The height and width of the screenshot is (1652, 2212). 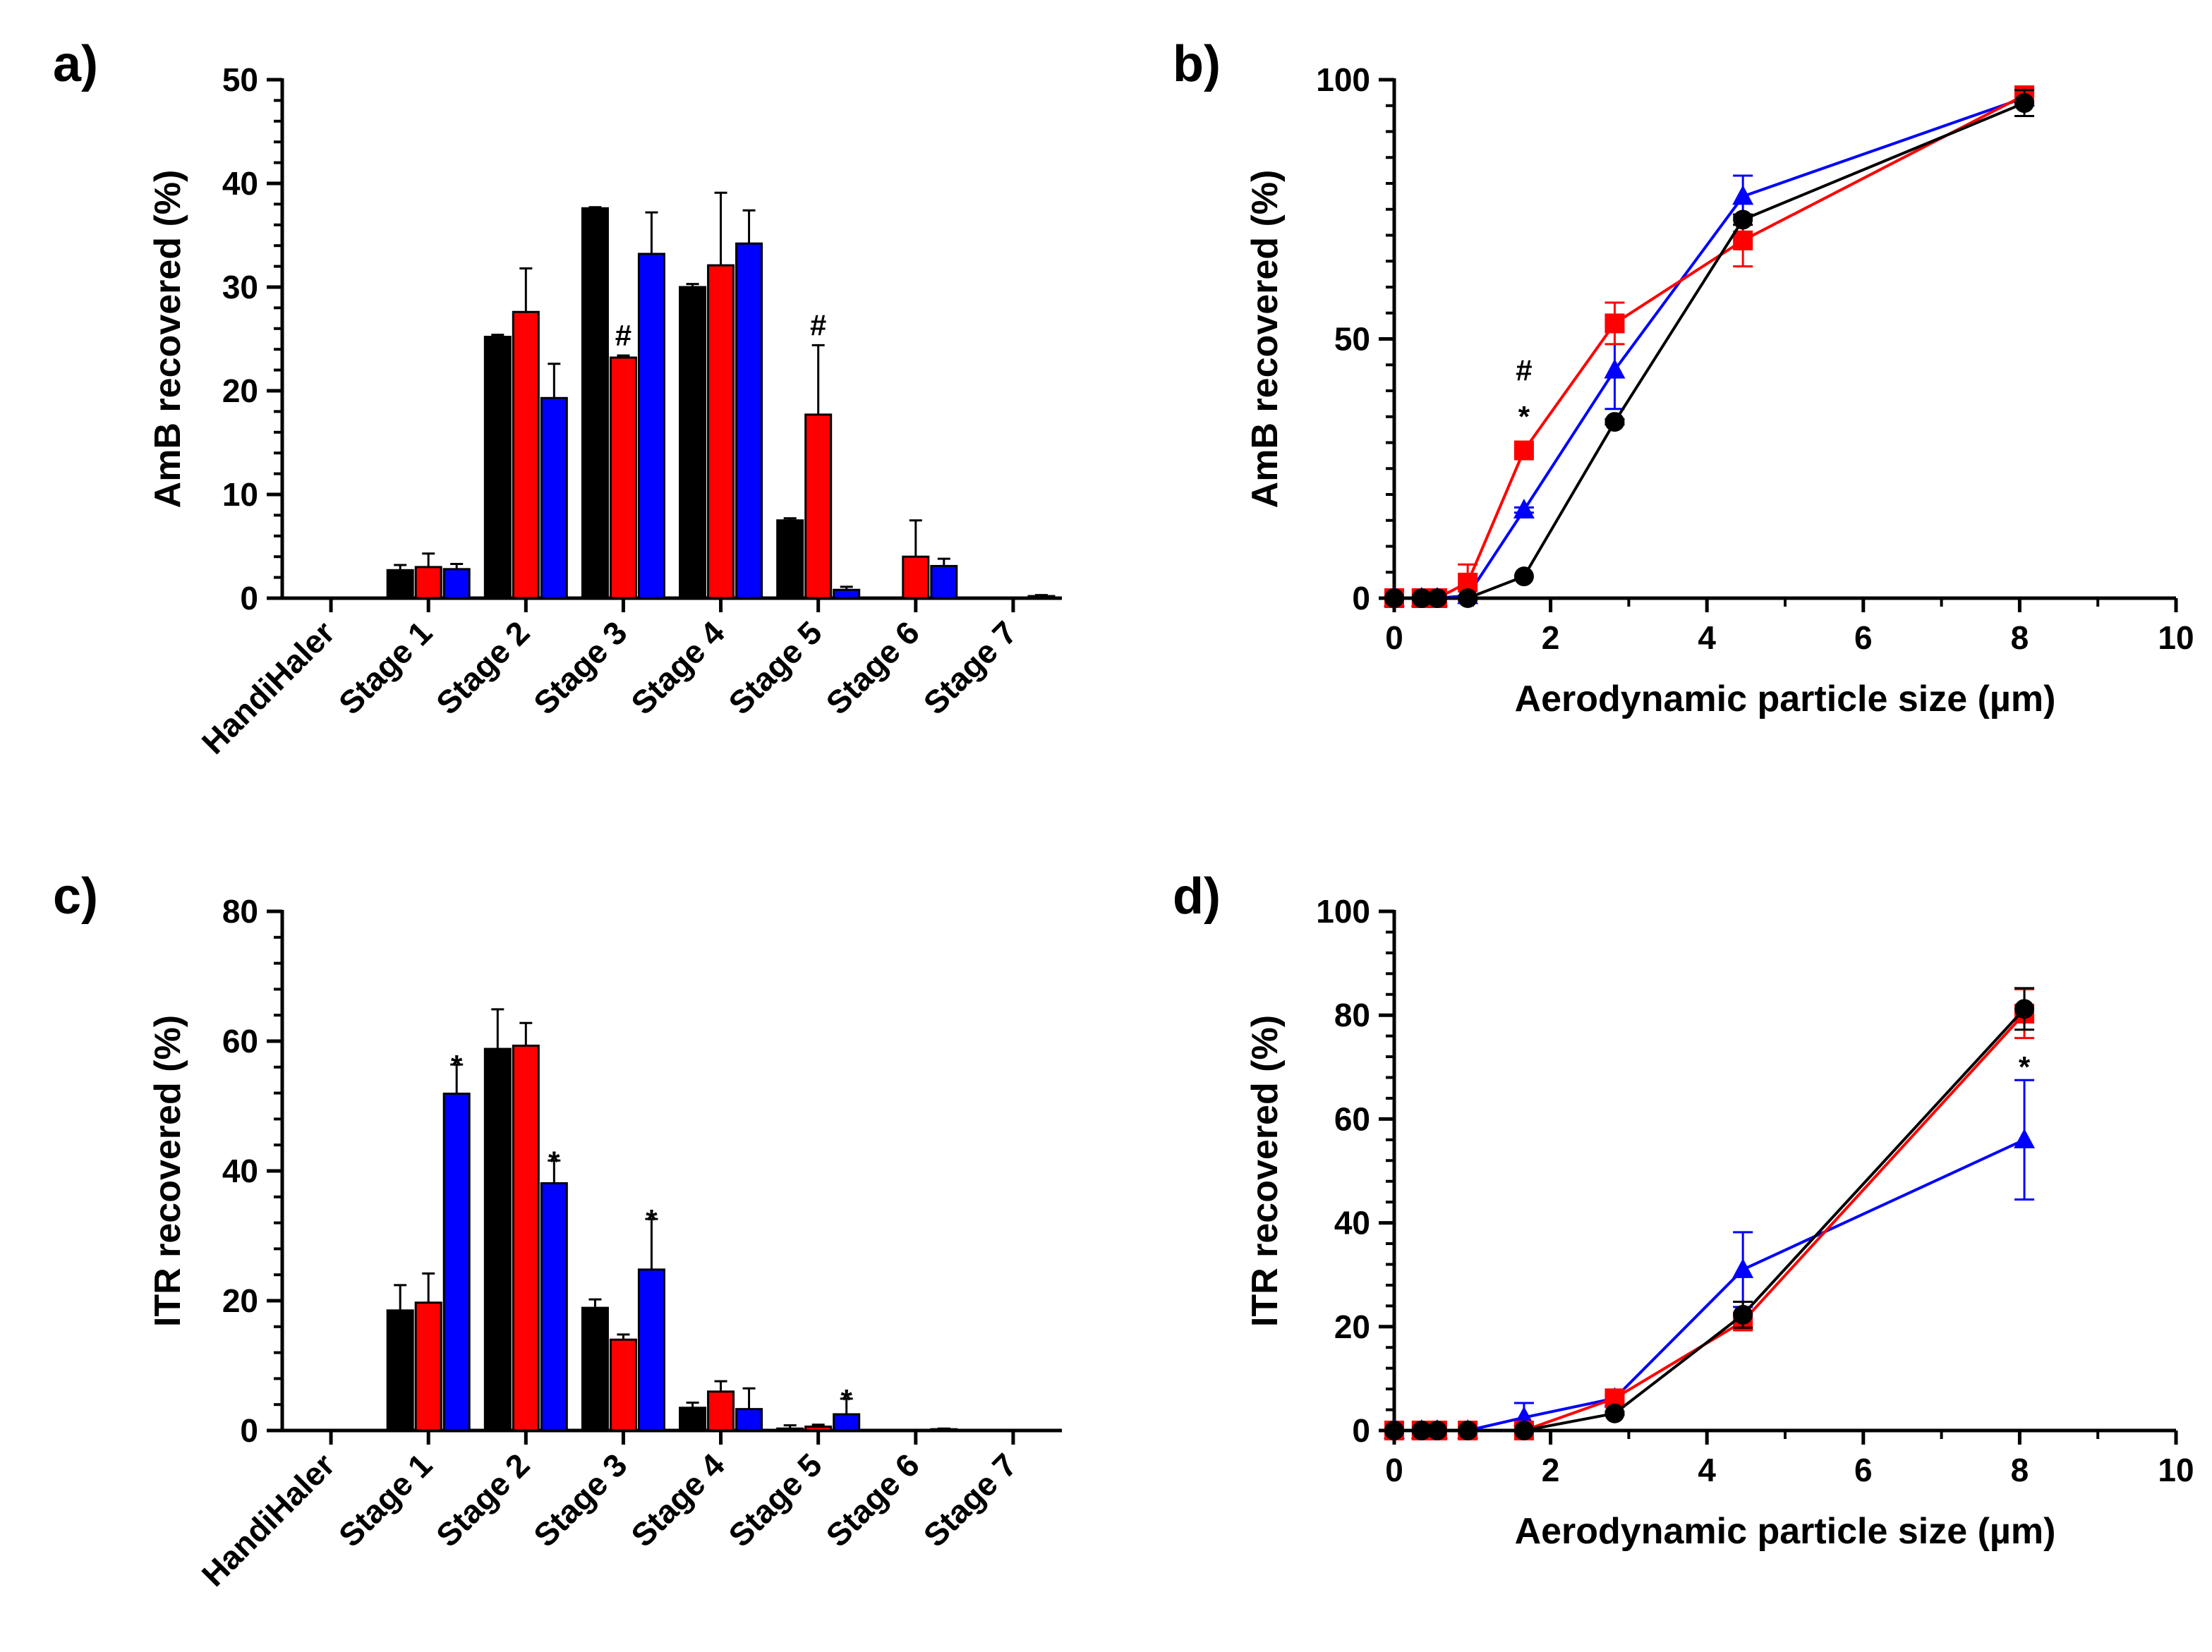 I want to click on x-tick-label: Stage 4, so click(x=678, y=668).